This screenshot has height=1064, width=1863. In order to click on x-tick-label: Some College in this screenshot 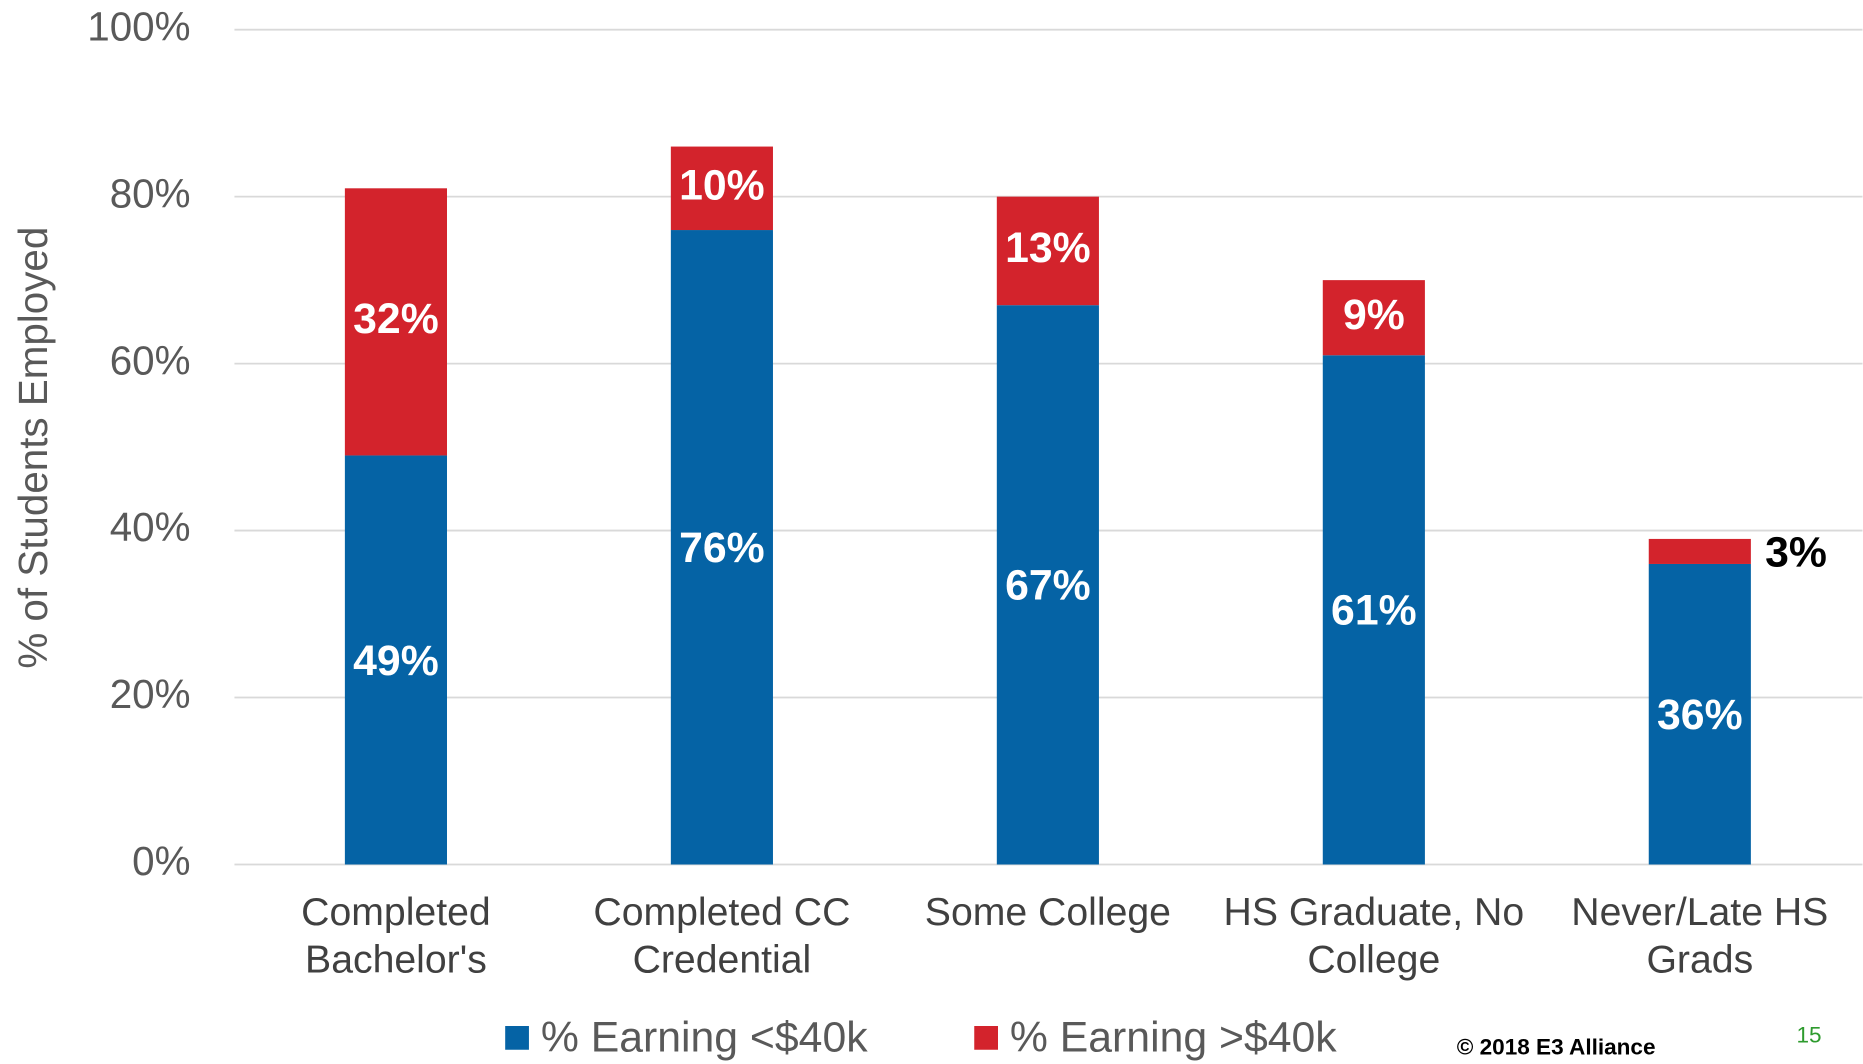, I will do `click(1047, 911)`.